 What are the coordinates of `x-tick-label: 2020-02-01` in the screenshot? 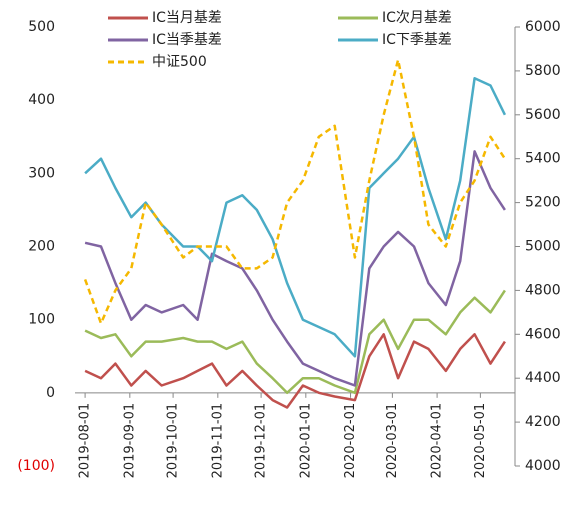 It's located at (350, 441).